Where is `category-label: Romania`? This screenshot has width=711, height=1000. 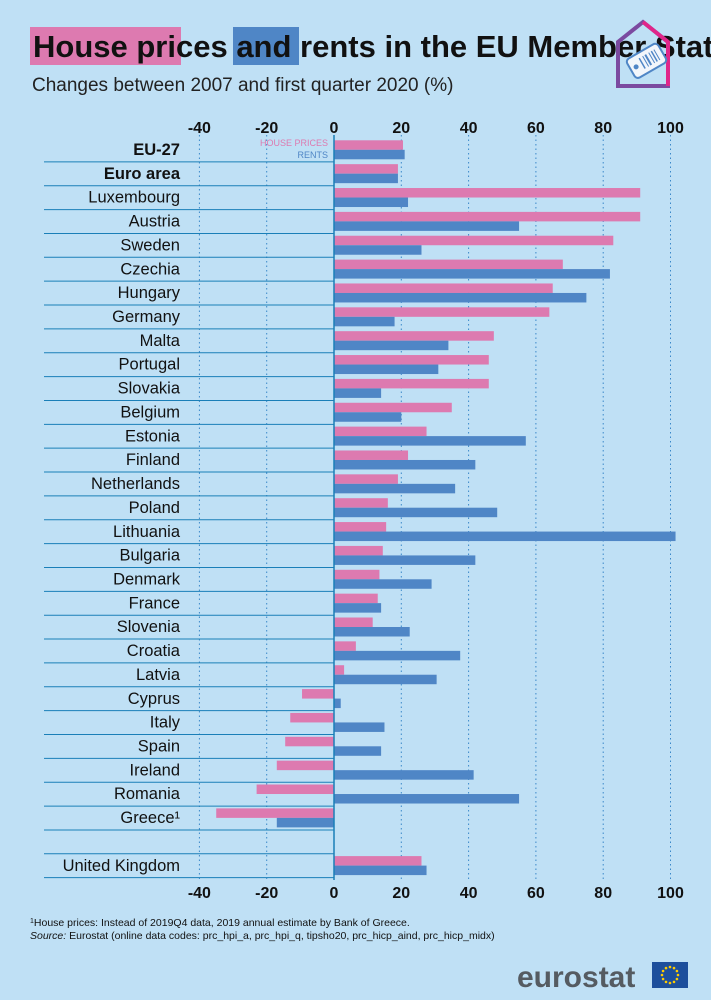 category-label: Romania is located at coordinates (147, 794).